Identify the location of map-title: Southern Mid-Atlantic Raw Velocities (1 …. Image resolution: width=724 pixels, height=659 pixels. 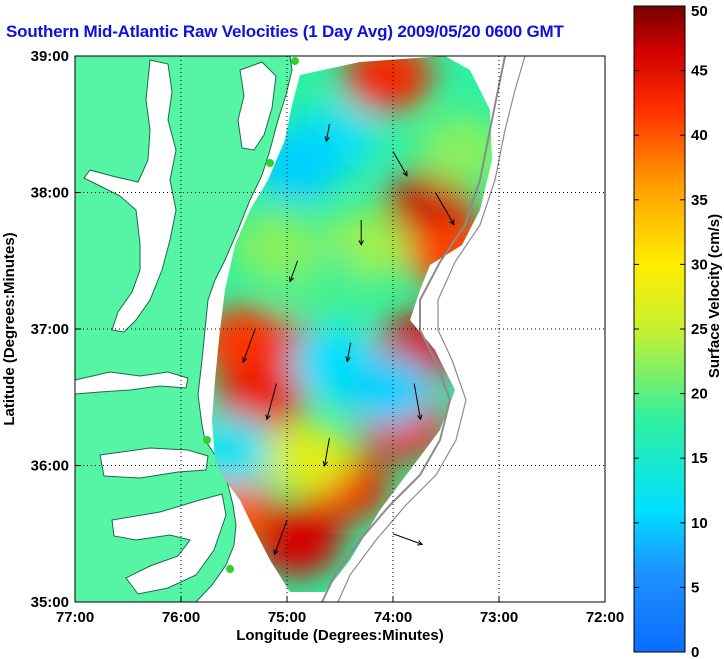
(285, 31).